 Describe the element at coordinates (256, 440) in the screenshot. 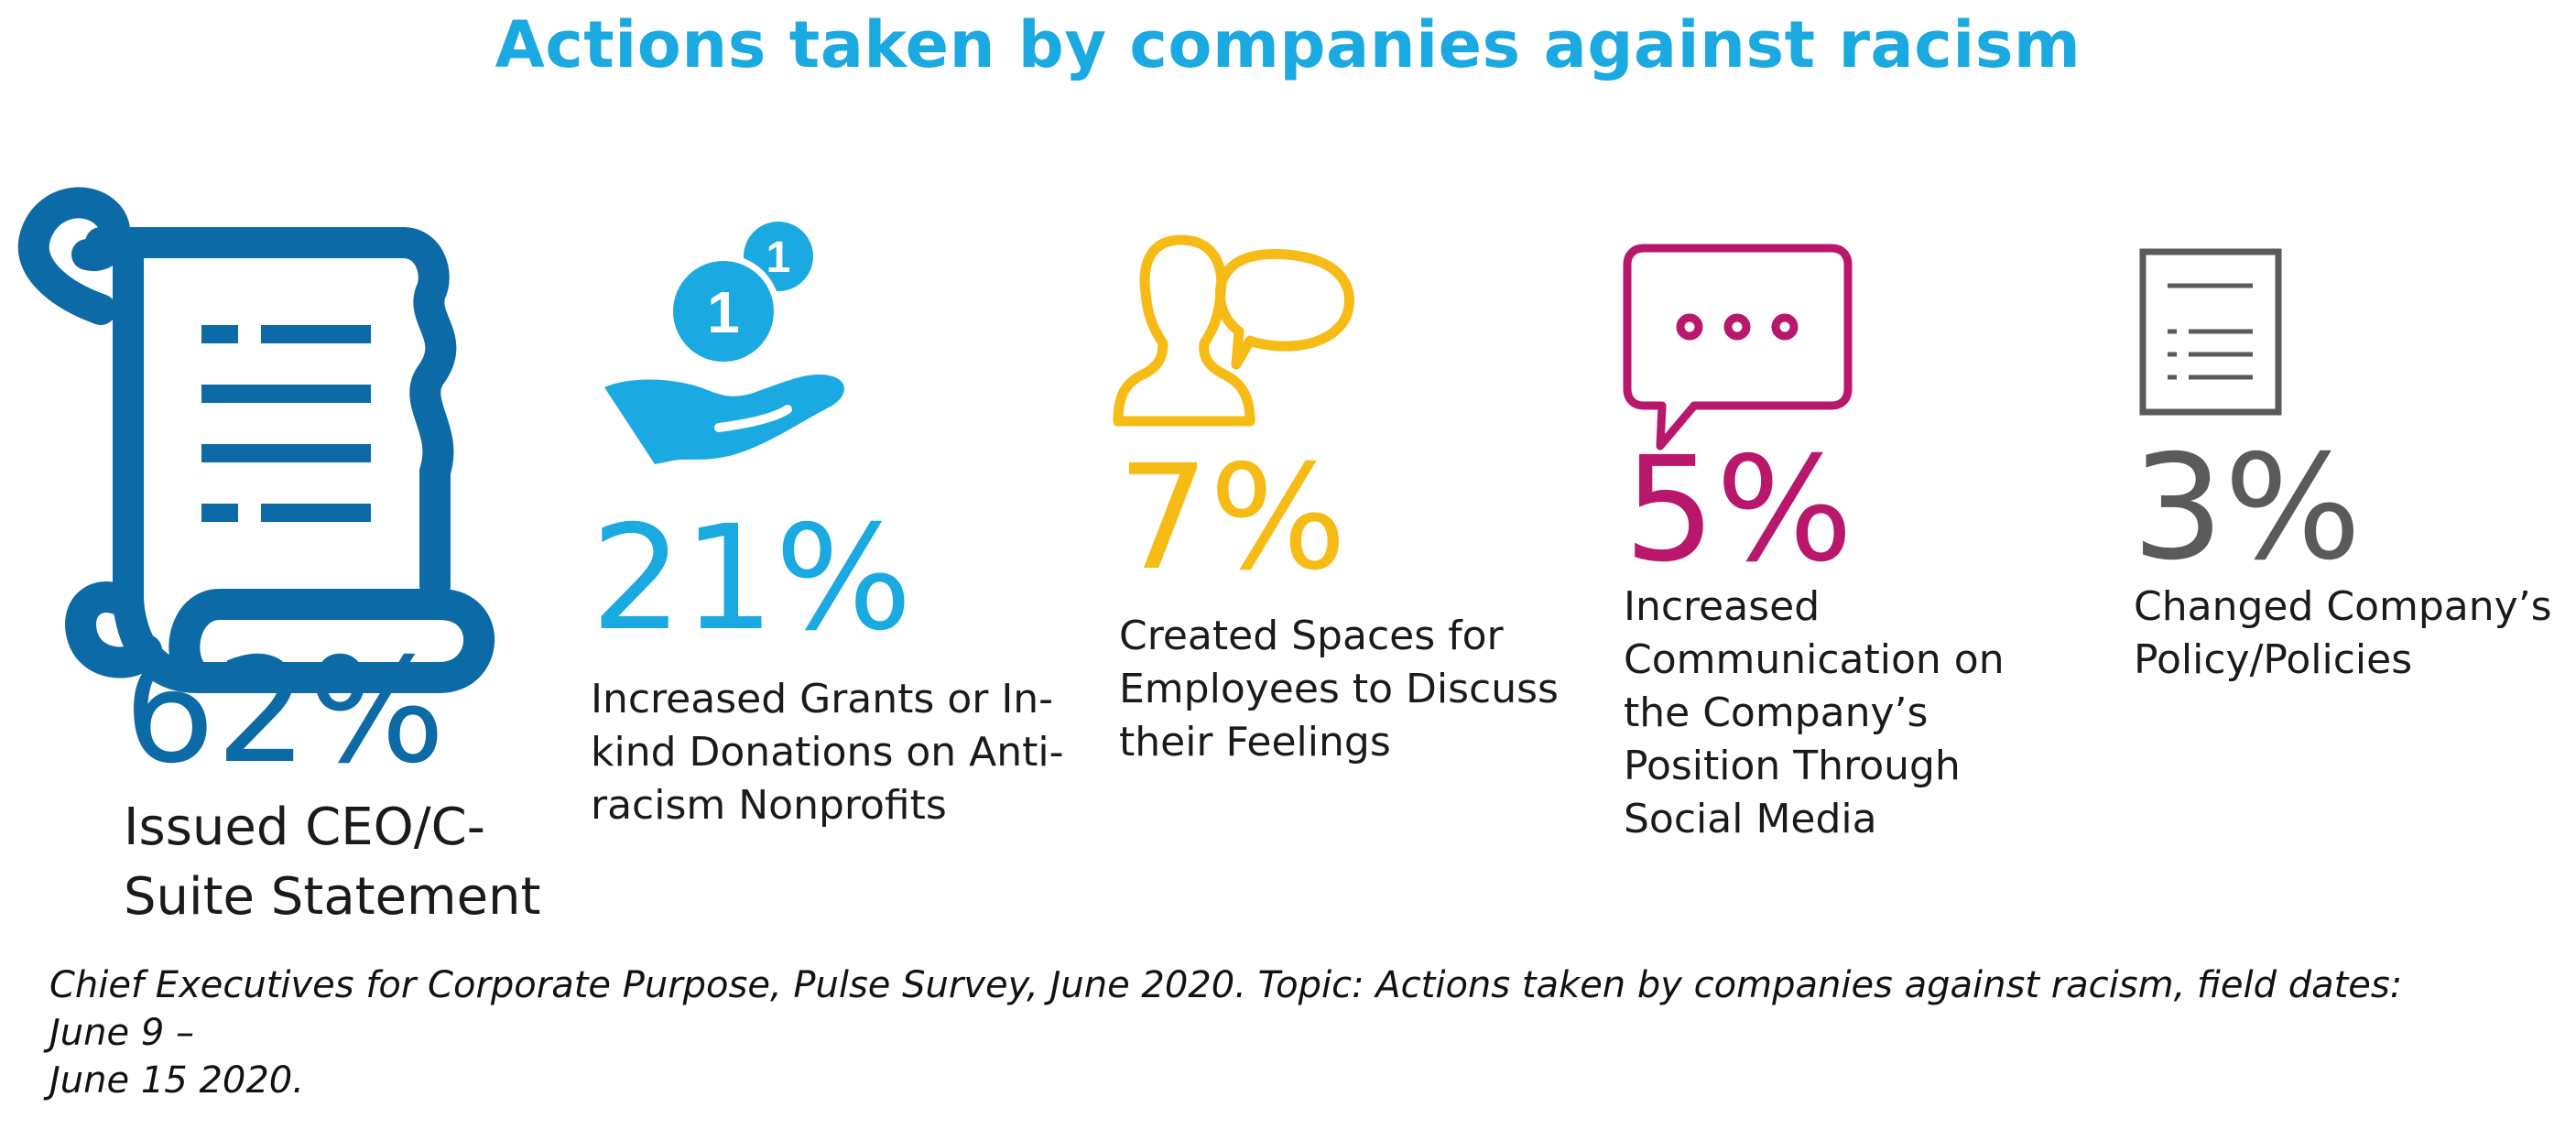

I see `scroll-icon` at that location.